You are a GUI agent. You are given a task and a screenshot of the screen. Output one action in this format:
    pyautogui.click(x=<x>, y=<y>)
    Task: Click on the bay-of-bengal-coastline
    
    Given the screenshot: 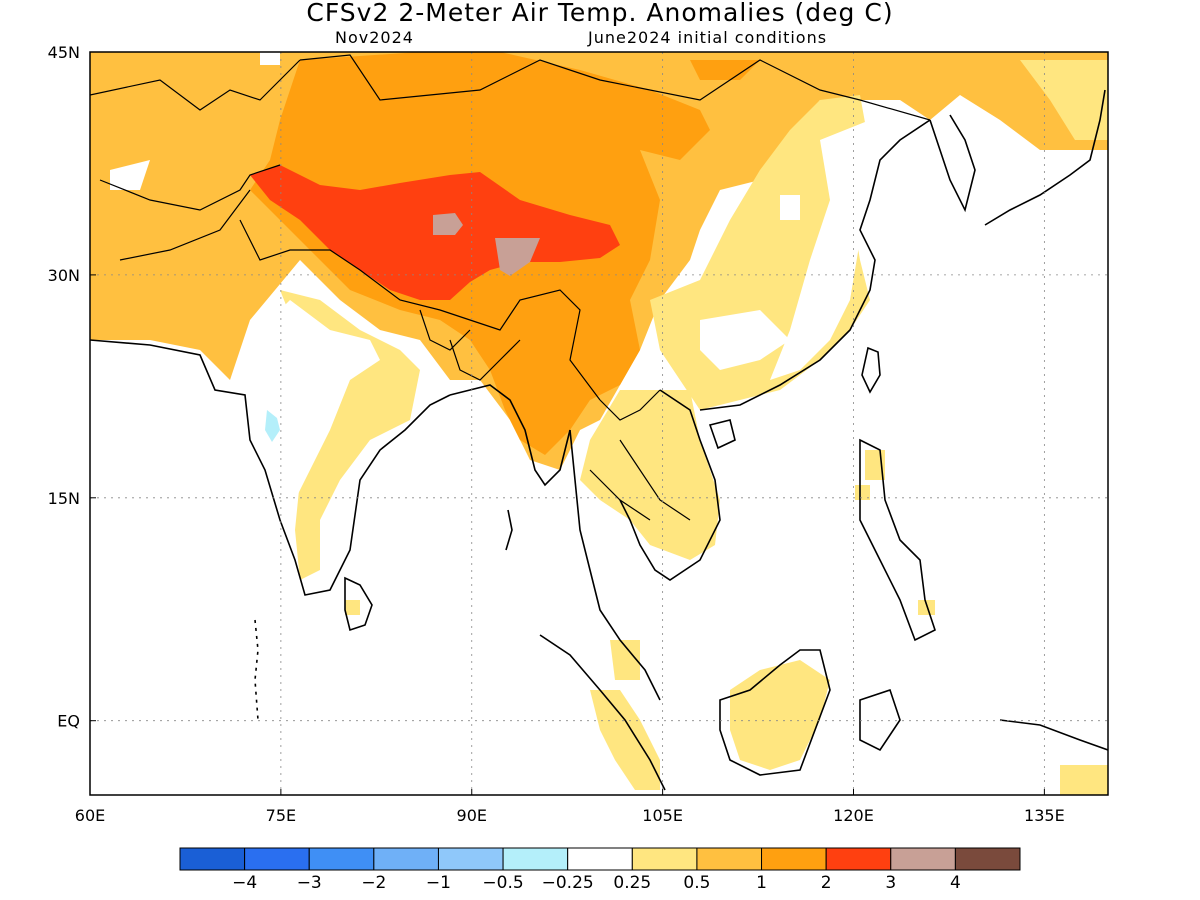 What is the action you would take?
    pyautogui.click(x=510, y=435)
    